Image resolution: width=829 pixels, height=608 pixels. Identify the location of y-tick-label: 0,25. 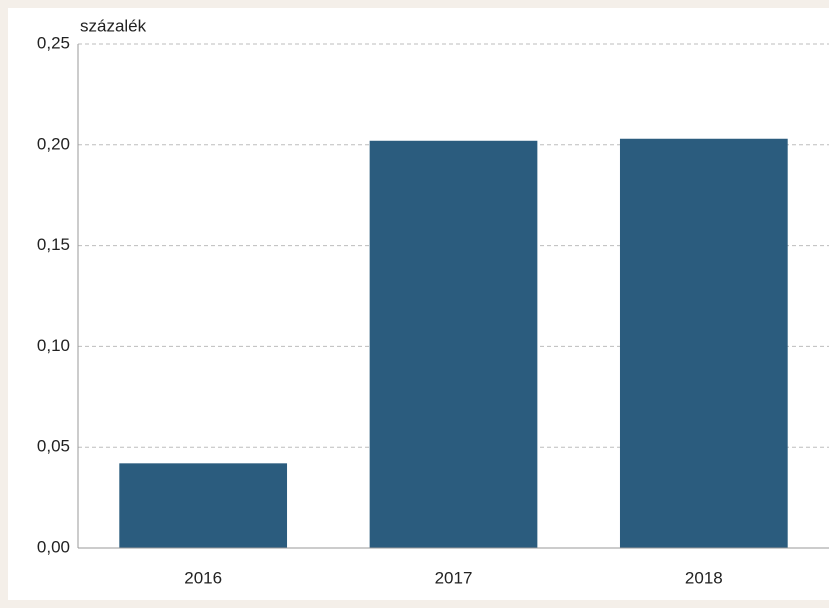
(53, 42).